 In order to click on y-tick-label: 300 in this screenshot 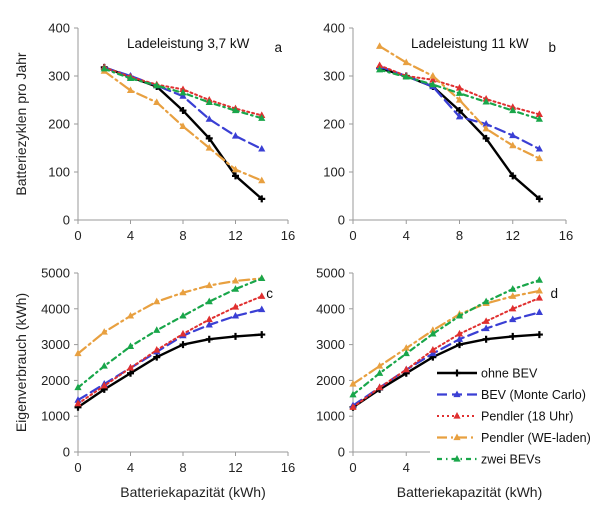, I will do `click(334, 76)`.